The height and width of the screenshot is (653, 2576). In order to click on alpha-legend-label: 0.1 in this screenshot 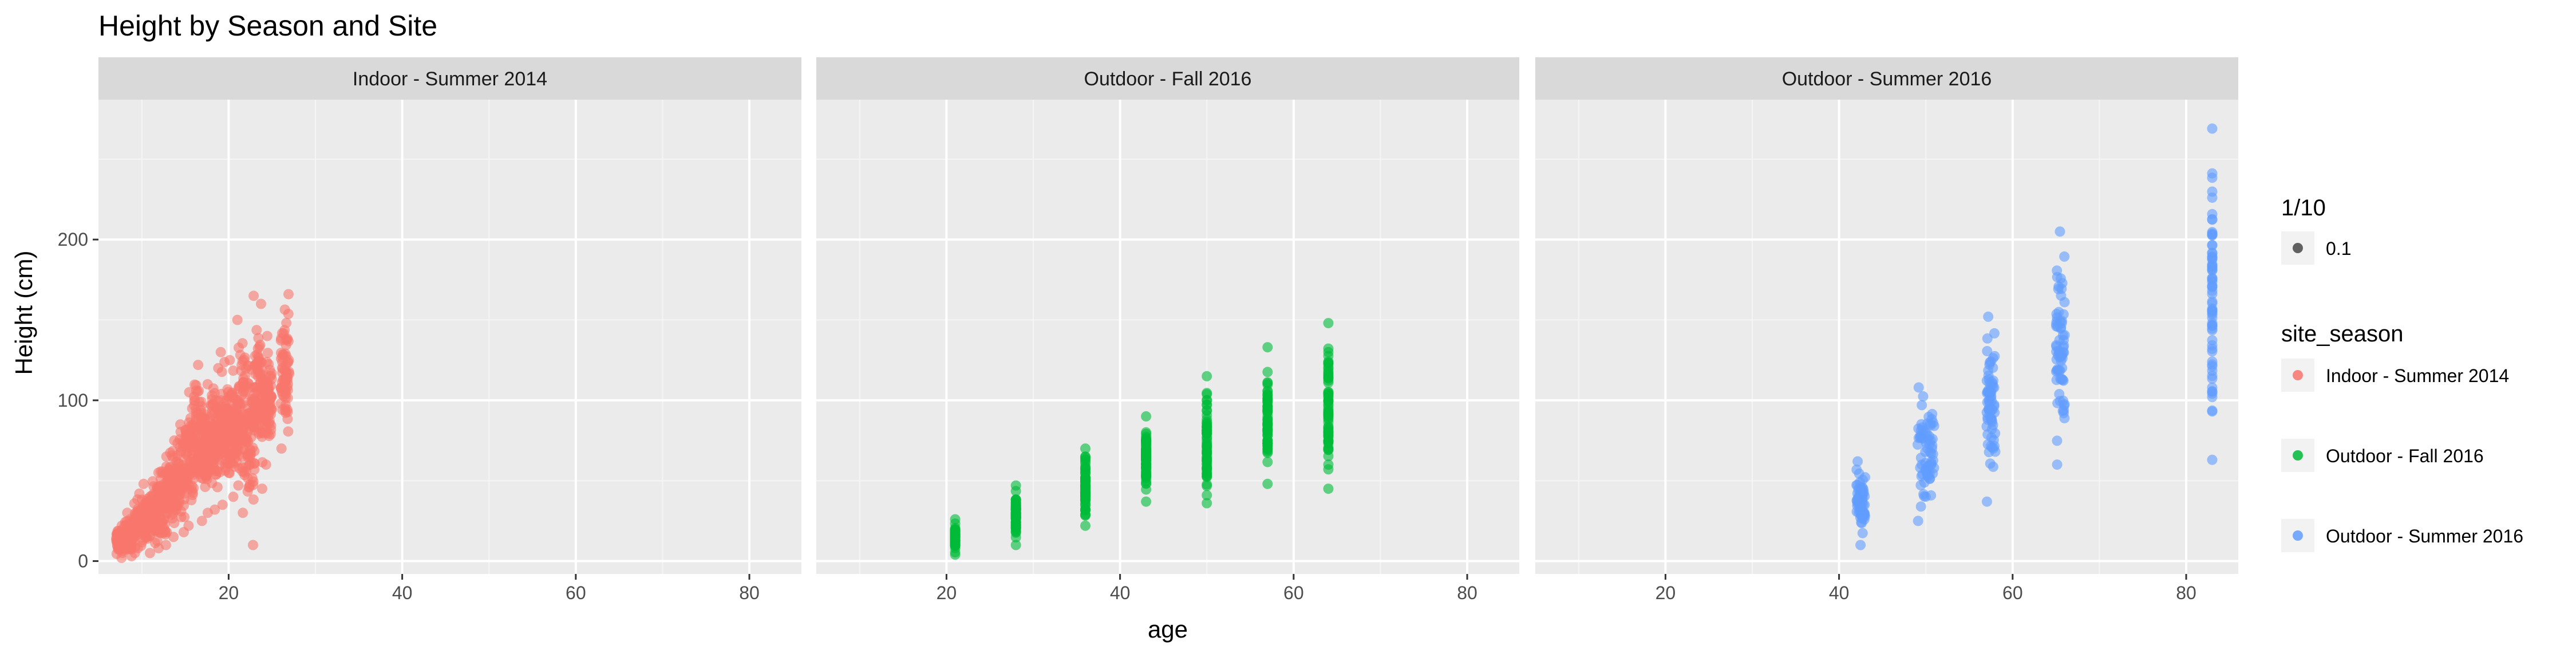, I will do `click(2338, 248)`.